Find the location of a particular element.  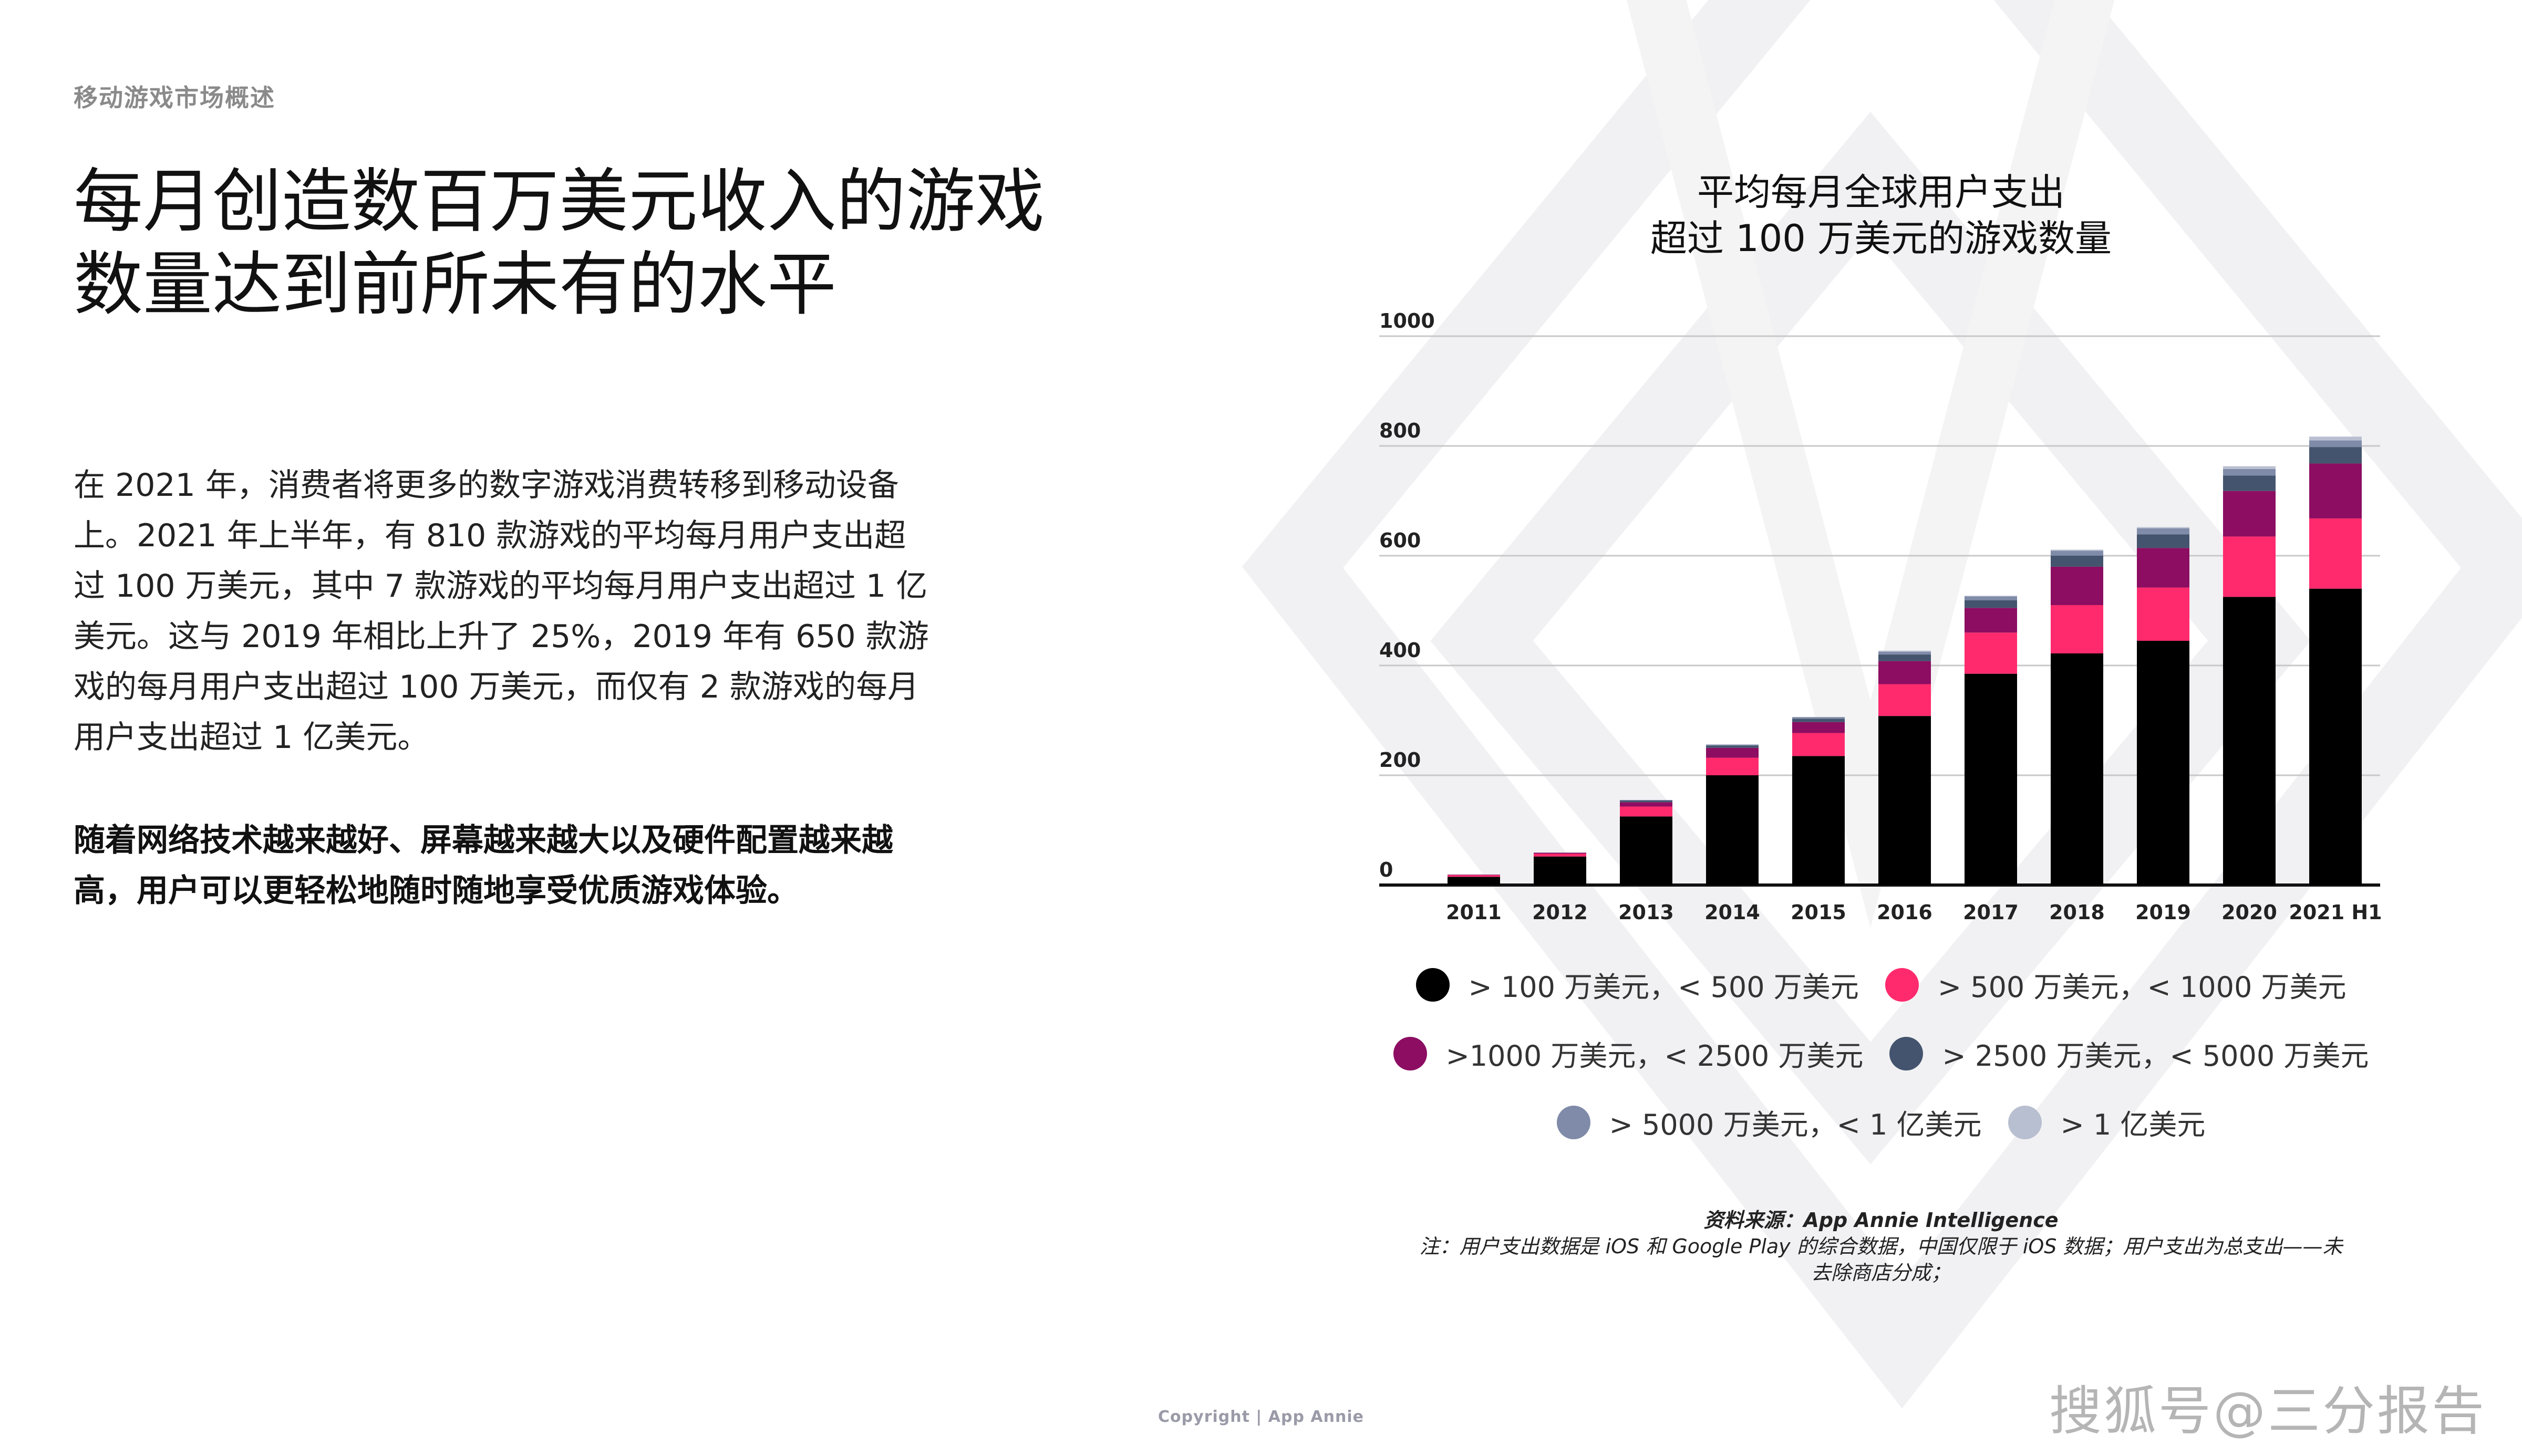

legend-item: > 1 亿美元 is located at coordinates (2107, 1122).